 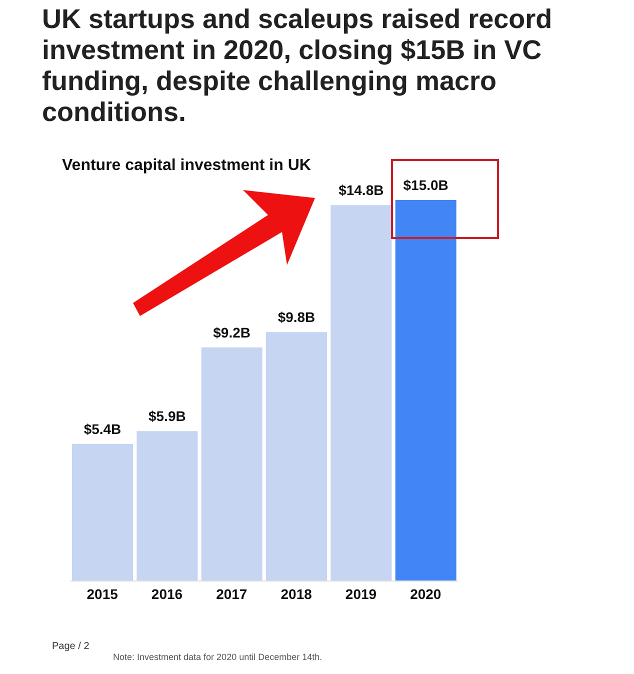 What do you see at coordinates (102, 594) in the screenshot?
I see `x-tick-label: 2015` at bounding box center [102, 594].